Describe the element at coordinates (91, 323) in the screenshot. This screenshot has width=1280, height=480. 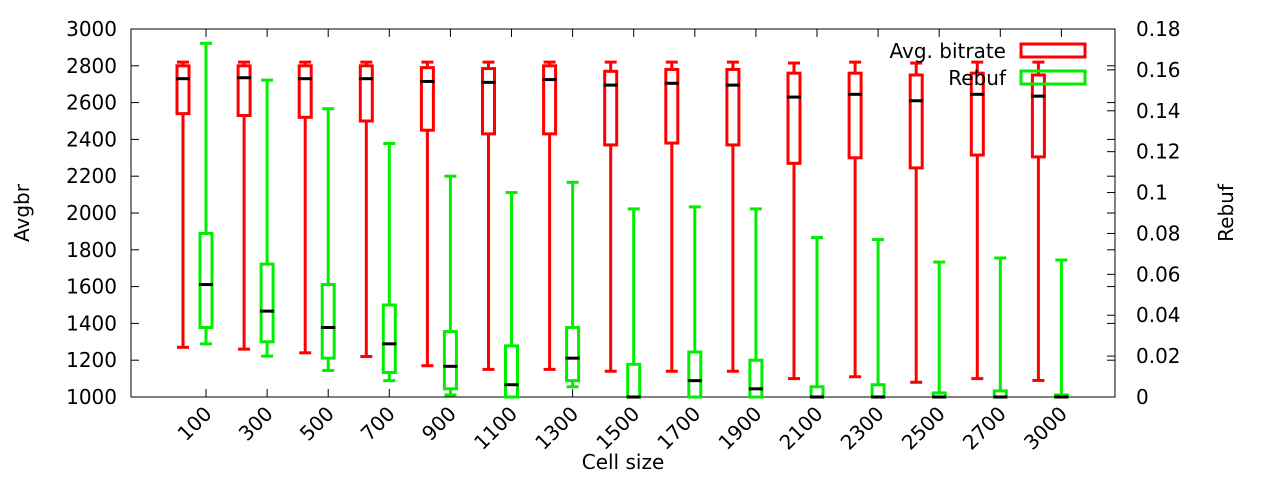
I see `y-tick-label: 1400` at that location.